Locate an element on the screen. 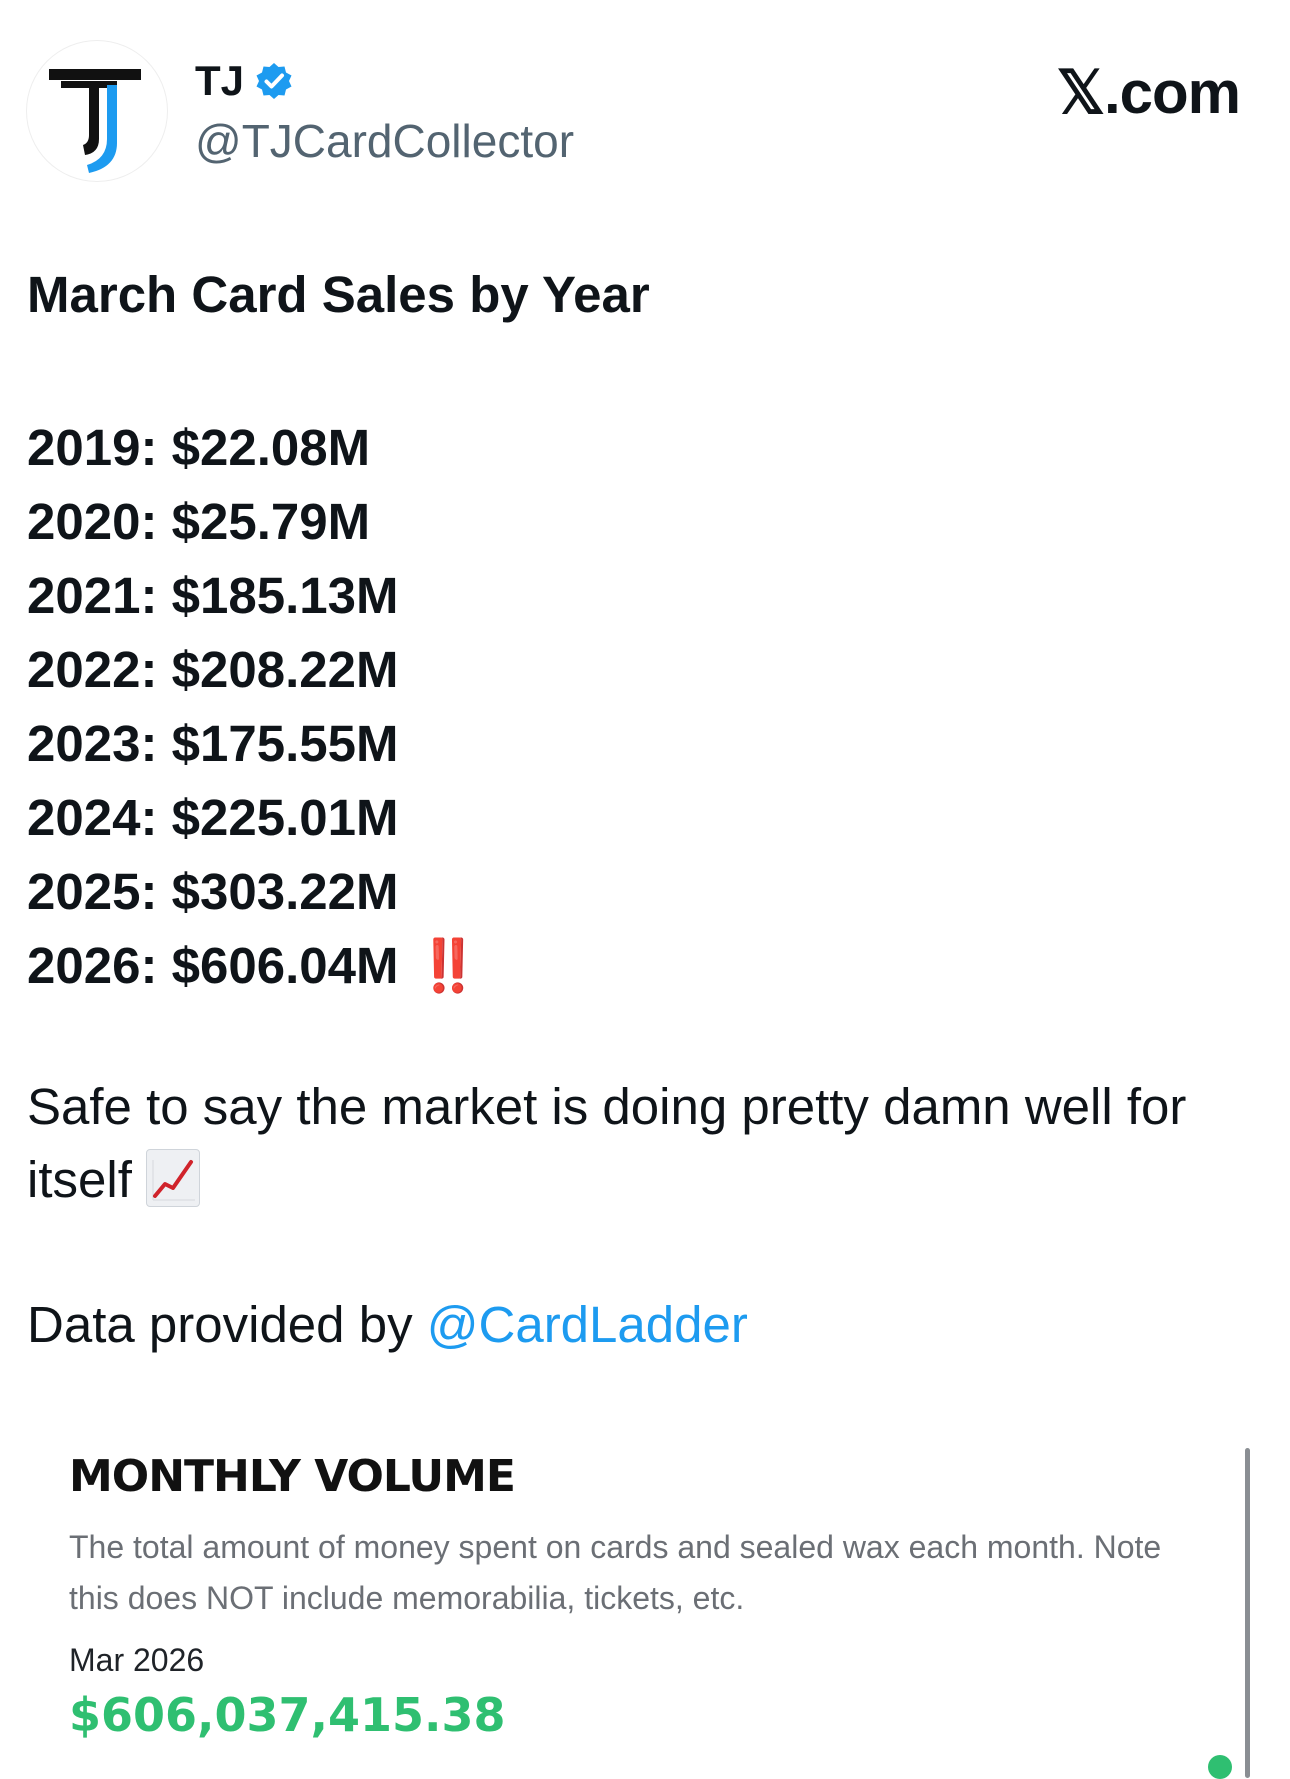 This screenshot has width=1290, height=1779. sales-row: 2021: $185.13M is located at coordinates (213, 595).